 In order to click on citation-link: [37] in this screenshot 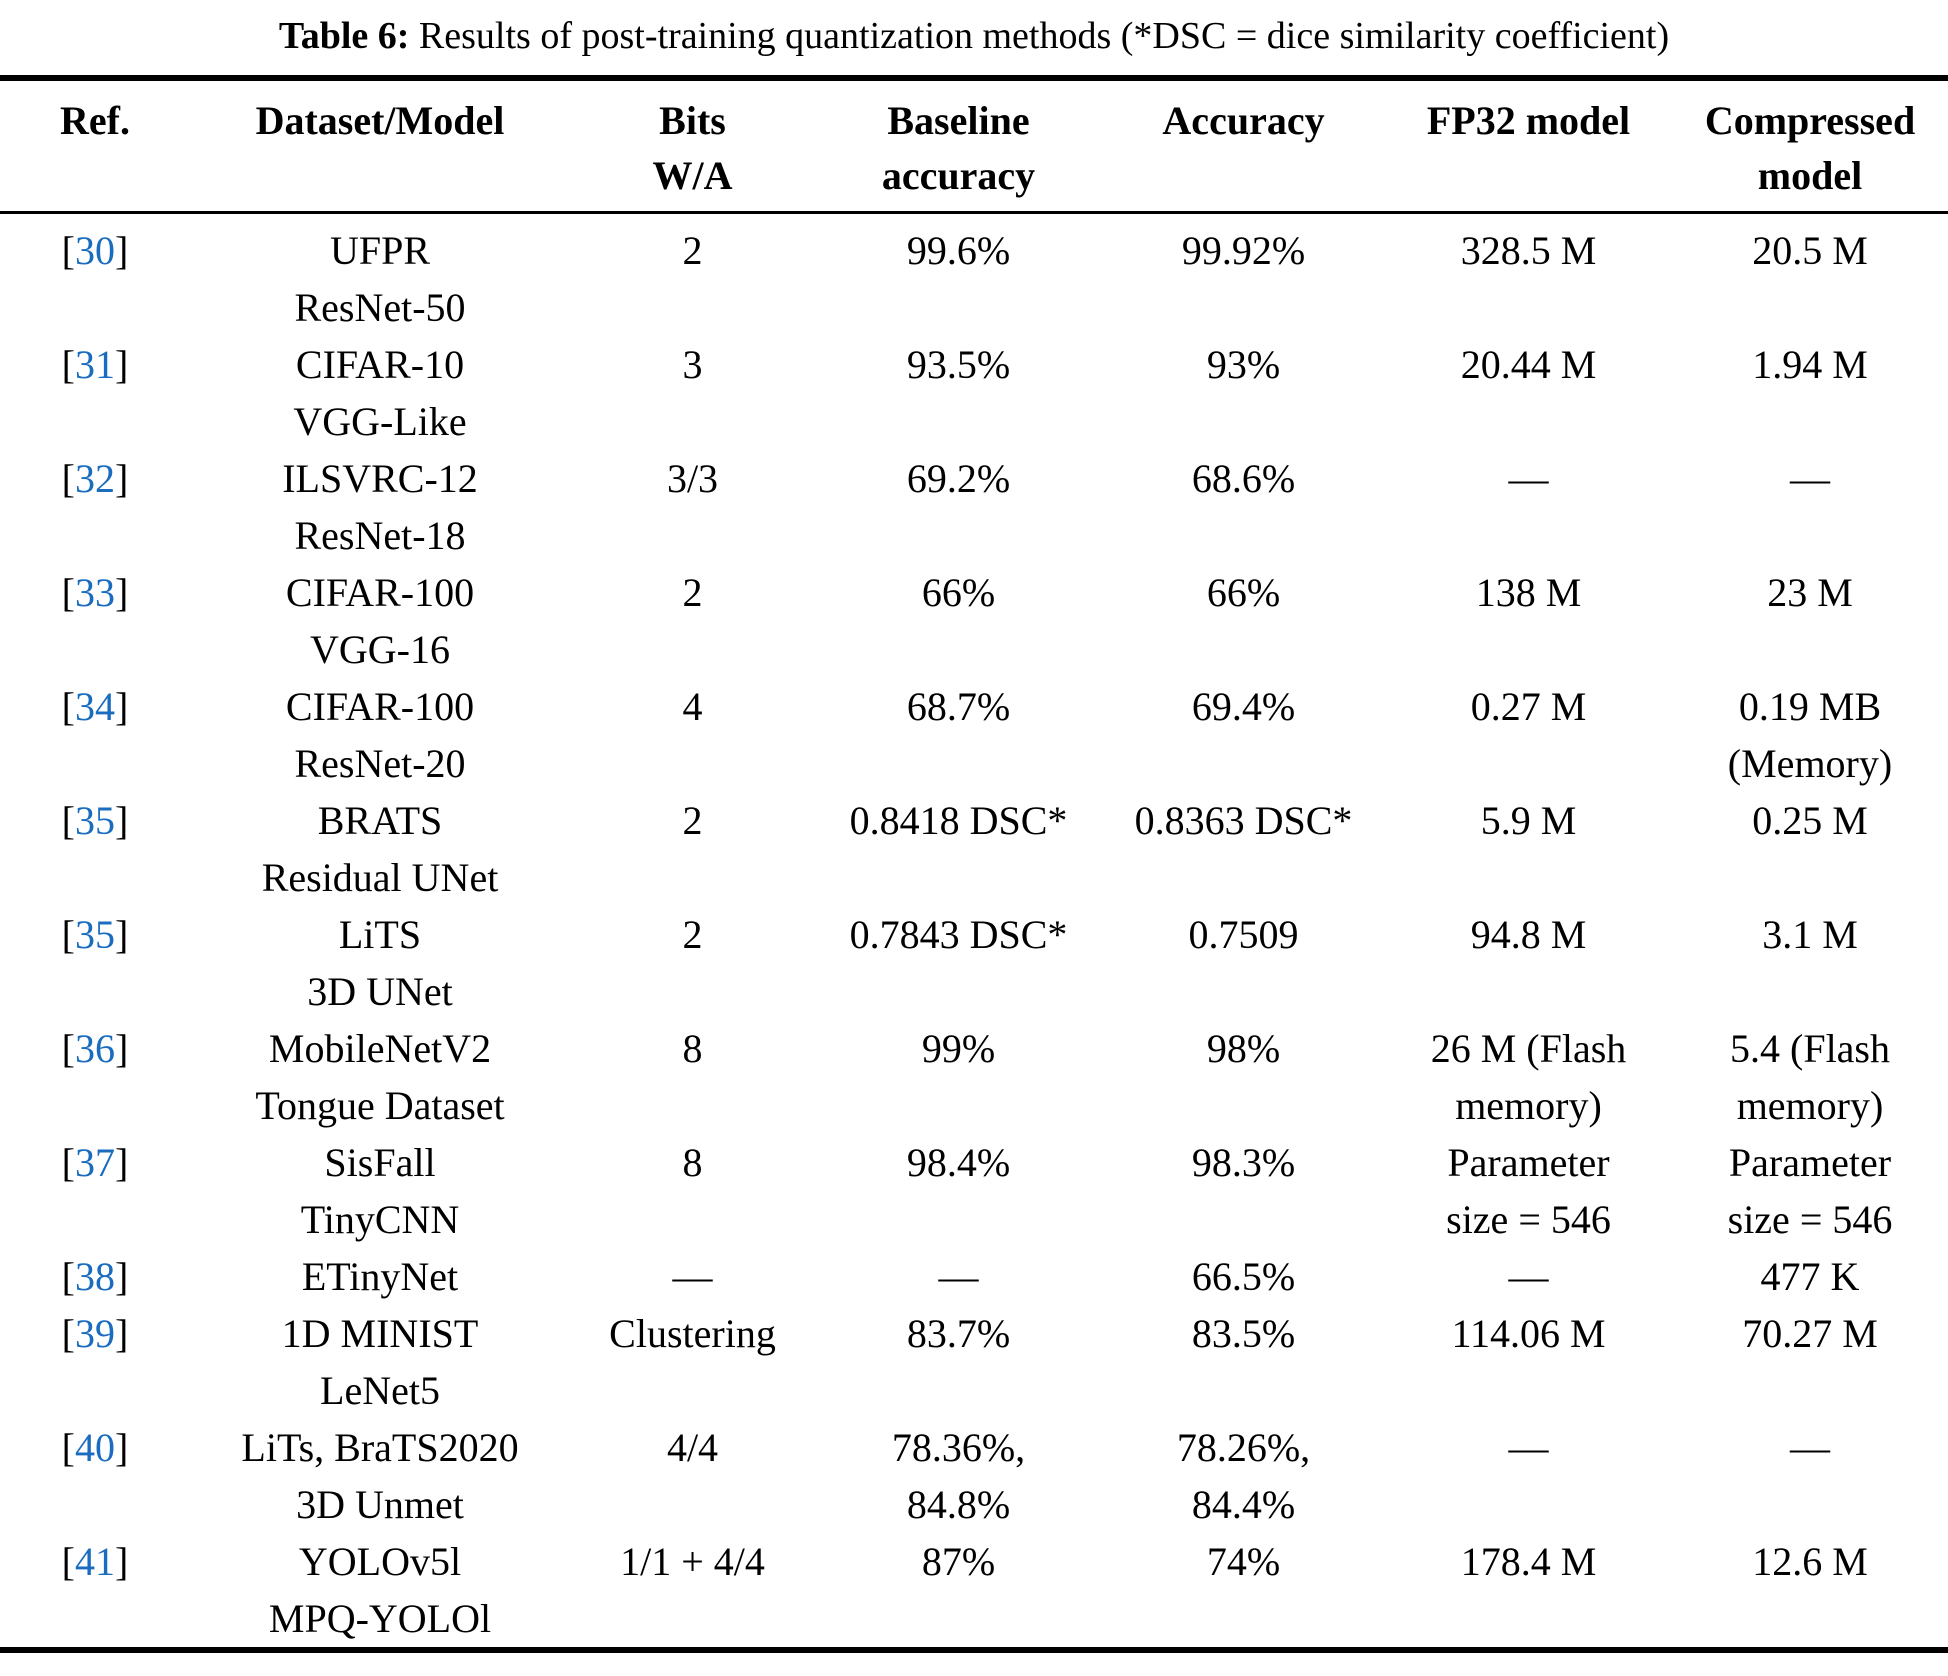, I will do `click(95, 1162)`.